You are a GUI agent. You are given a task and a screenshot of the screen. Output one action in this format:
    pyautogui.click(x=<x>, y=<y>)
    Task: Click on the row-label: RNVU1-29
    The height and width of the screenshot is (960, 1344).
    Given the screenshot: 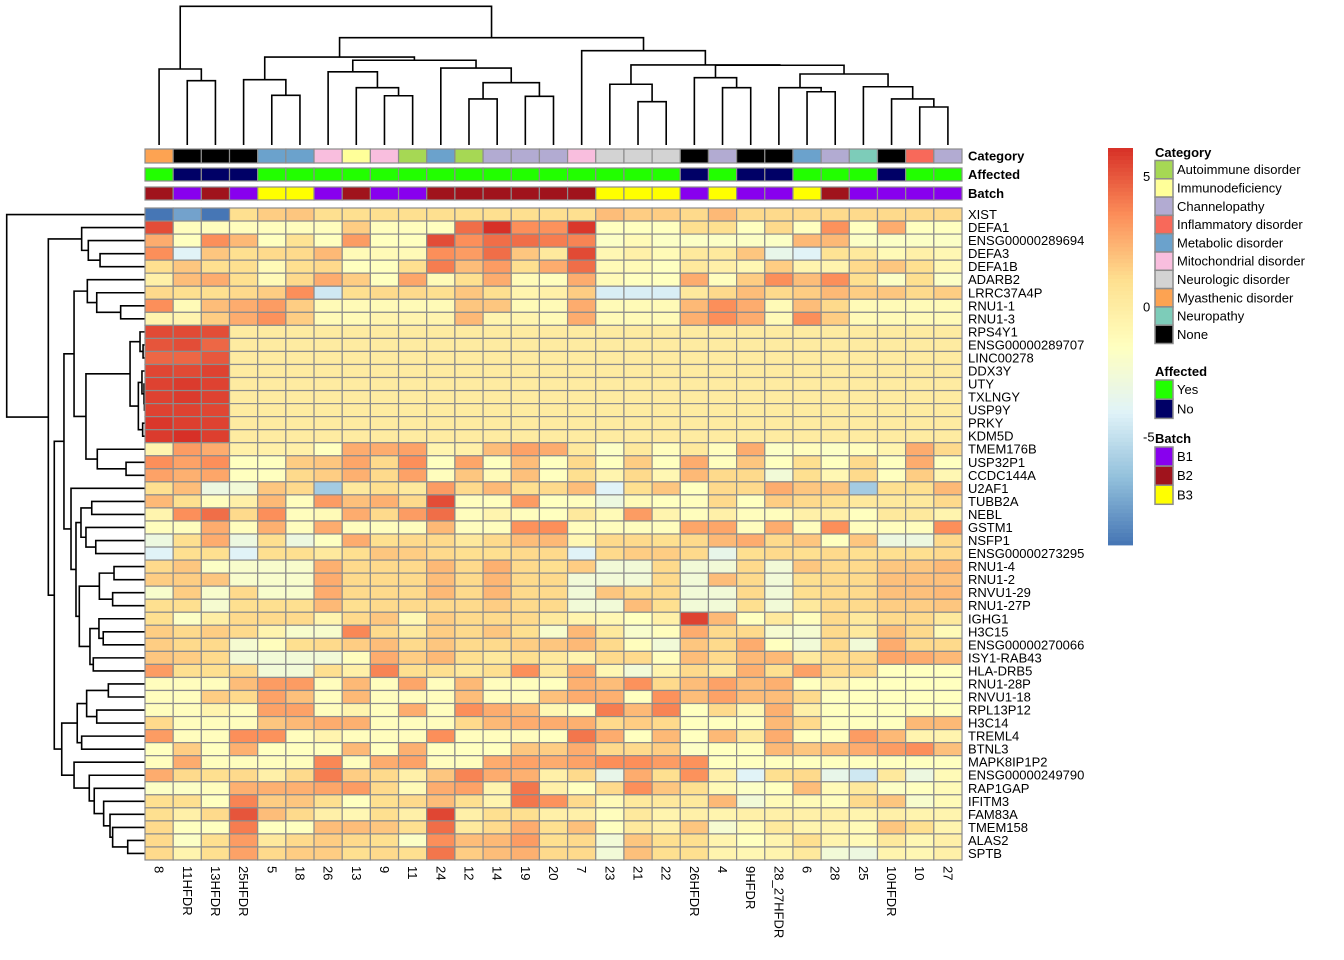 What is the action you would take?
    pyautogui.click(x=999, y=592)
    